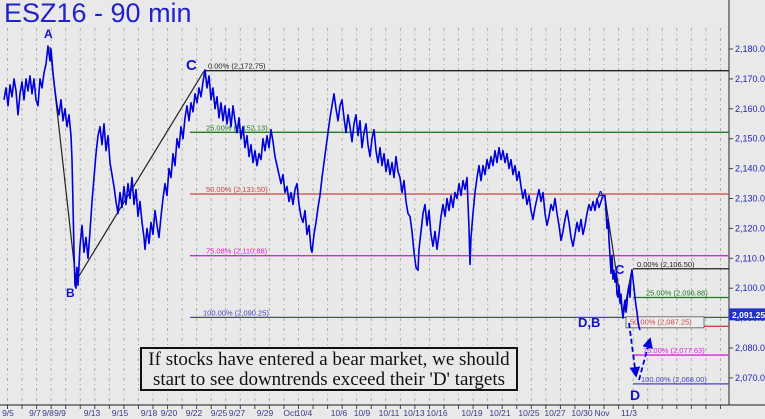 The height and width of the screenshot is (419, 765). What do you see at coordinates (750, 109) in the screenshot?
I see `y-axis-label: 2,160.00` at bounding box center [750, 109].